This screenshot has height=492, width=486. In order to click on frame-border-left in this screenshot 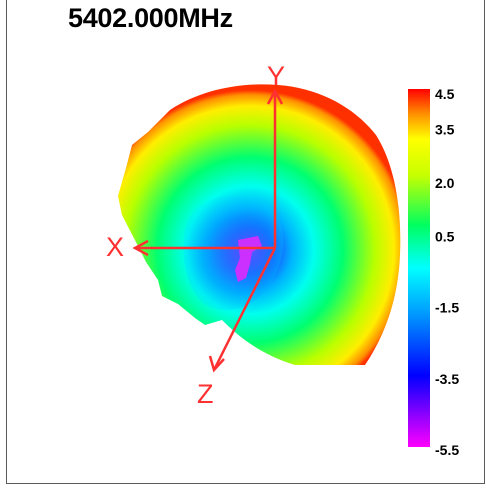, I will do `click(6, 242)`.